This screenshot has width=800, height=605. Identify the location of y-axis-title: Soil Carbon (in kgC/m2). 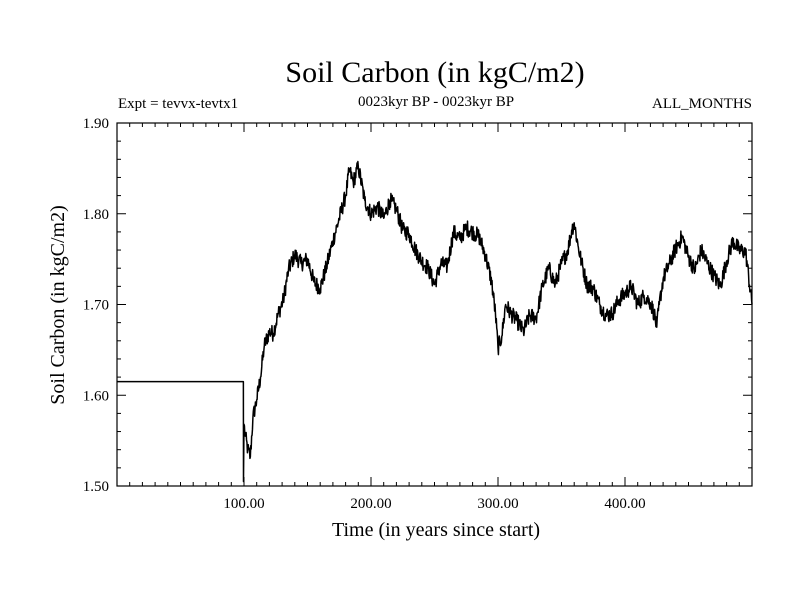
(58, 304).